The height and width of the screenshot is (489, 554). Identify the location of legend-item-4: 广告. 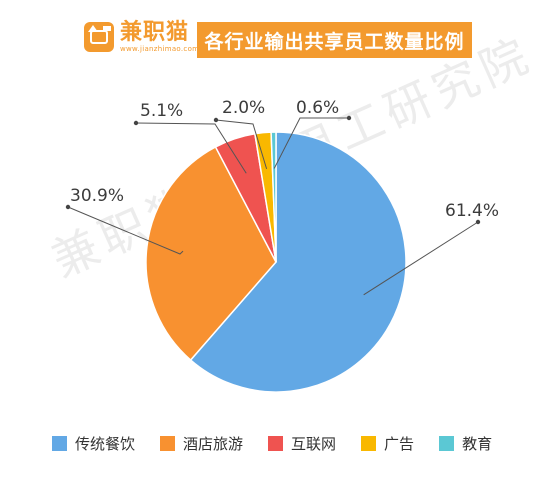
(387, 443).